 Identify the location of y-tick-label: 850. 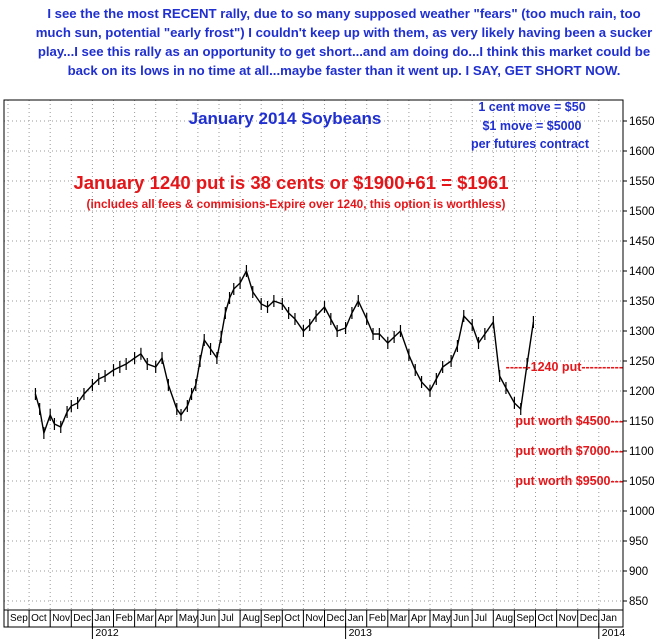
(638, 602).